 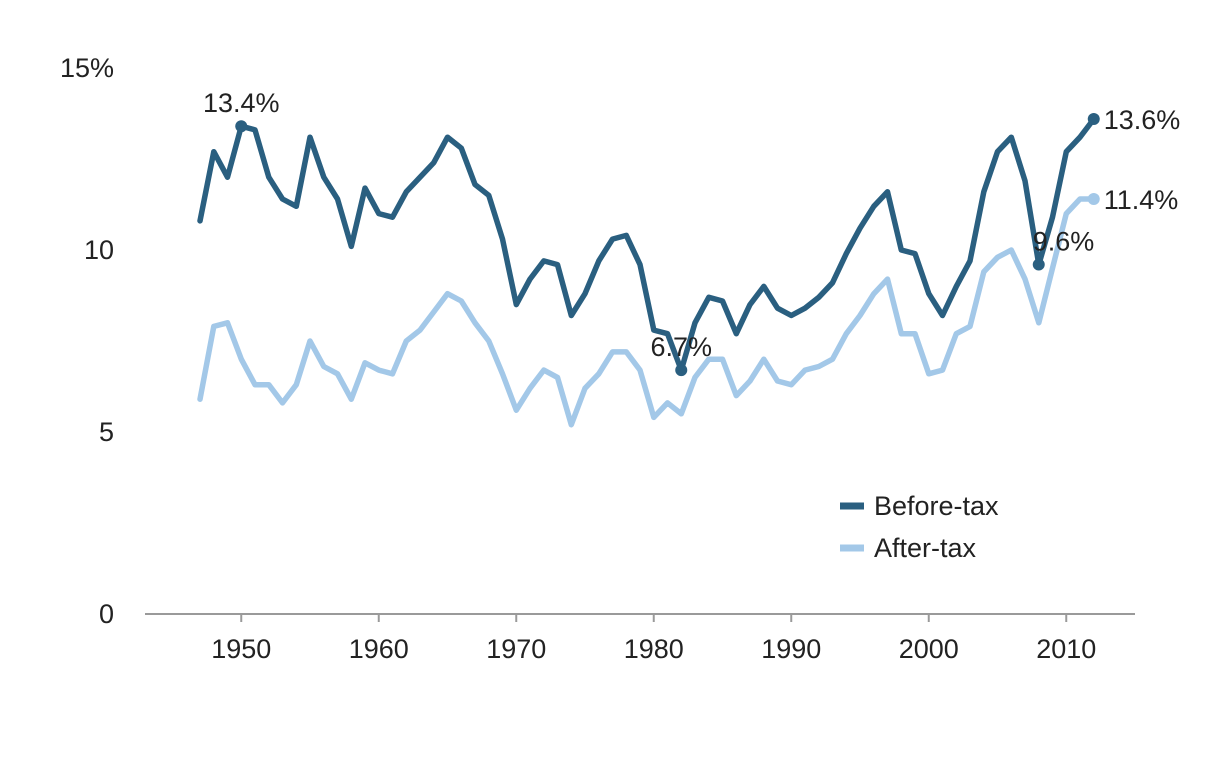 I want to click on legend-item-before-tax: Before-tax, so click(x=919, y=506).